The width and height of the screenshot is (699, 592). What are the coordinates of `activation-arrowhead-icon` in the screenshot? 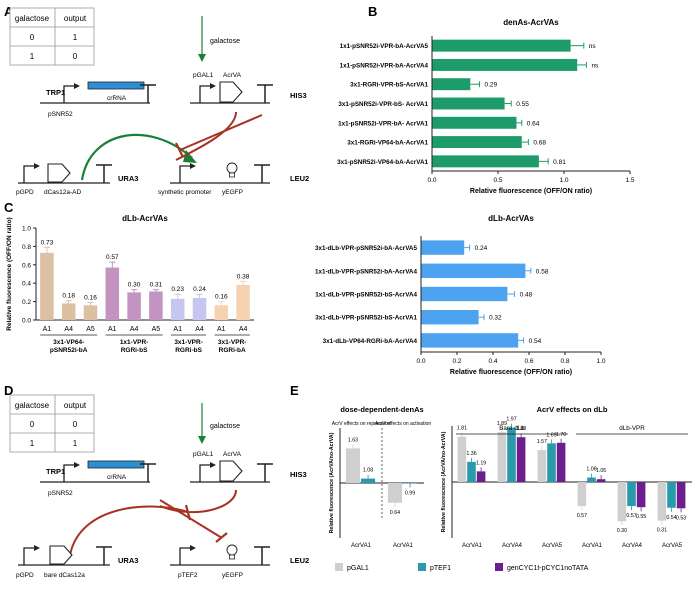 It's located at (190, 156).